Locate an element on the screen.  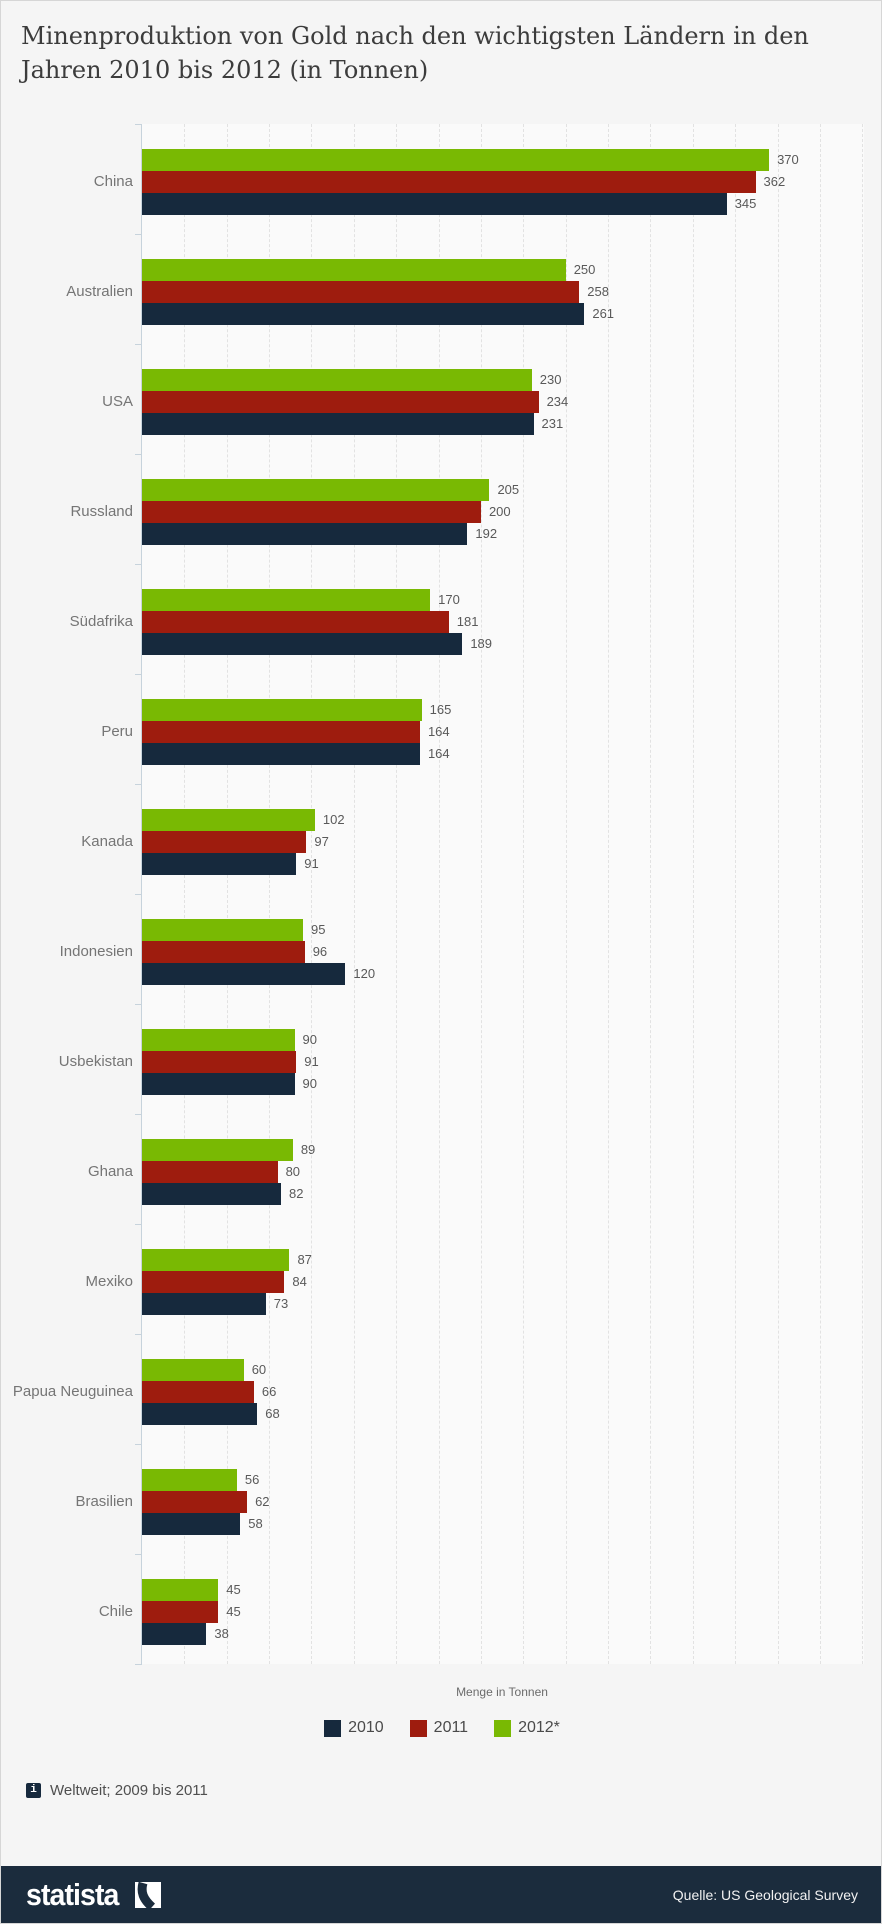
category-label: Kanada is located at coordinates (107, 841).